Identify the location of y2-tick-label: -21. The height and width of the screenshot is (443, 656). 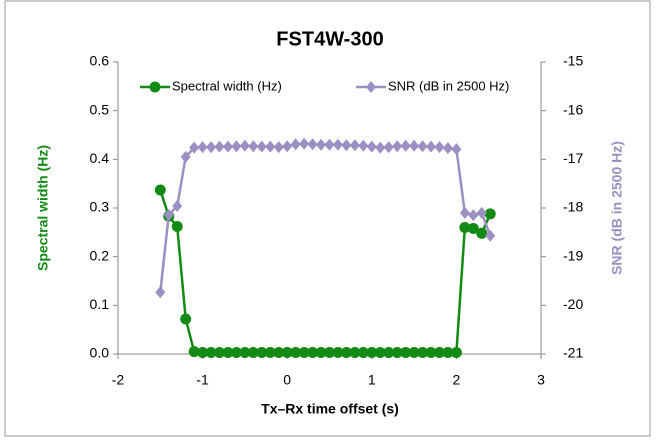
(573, 353).